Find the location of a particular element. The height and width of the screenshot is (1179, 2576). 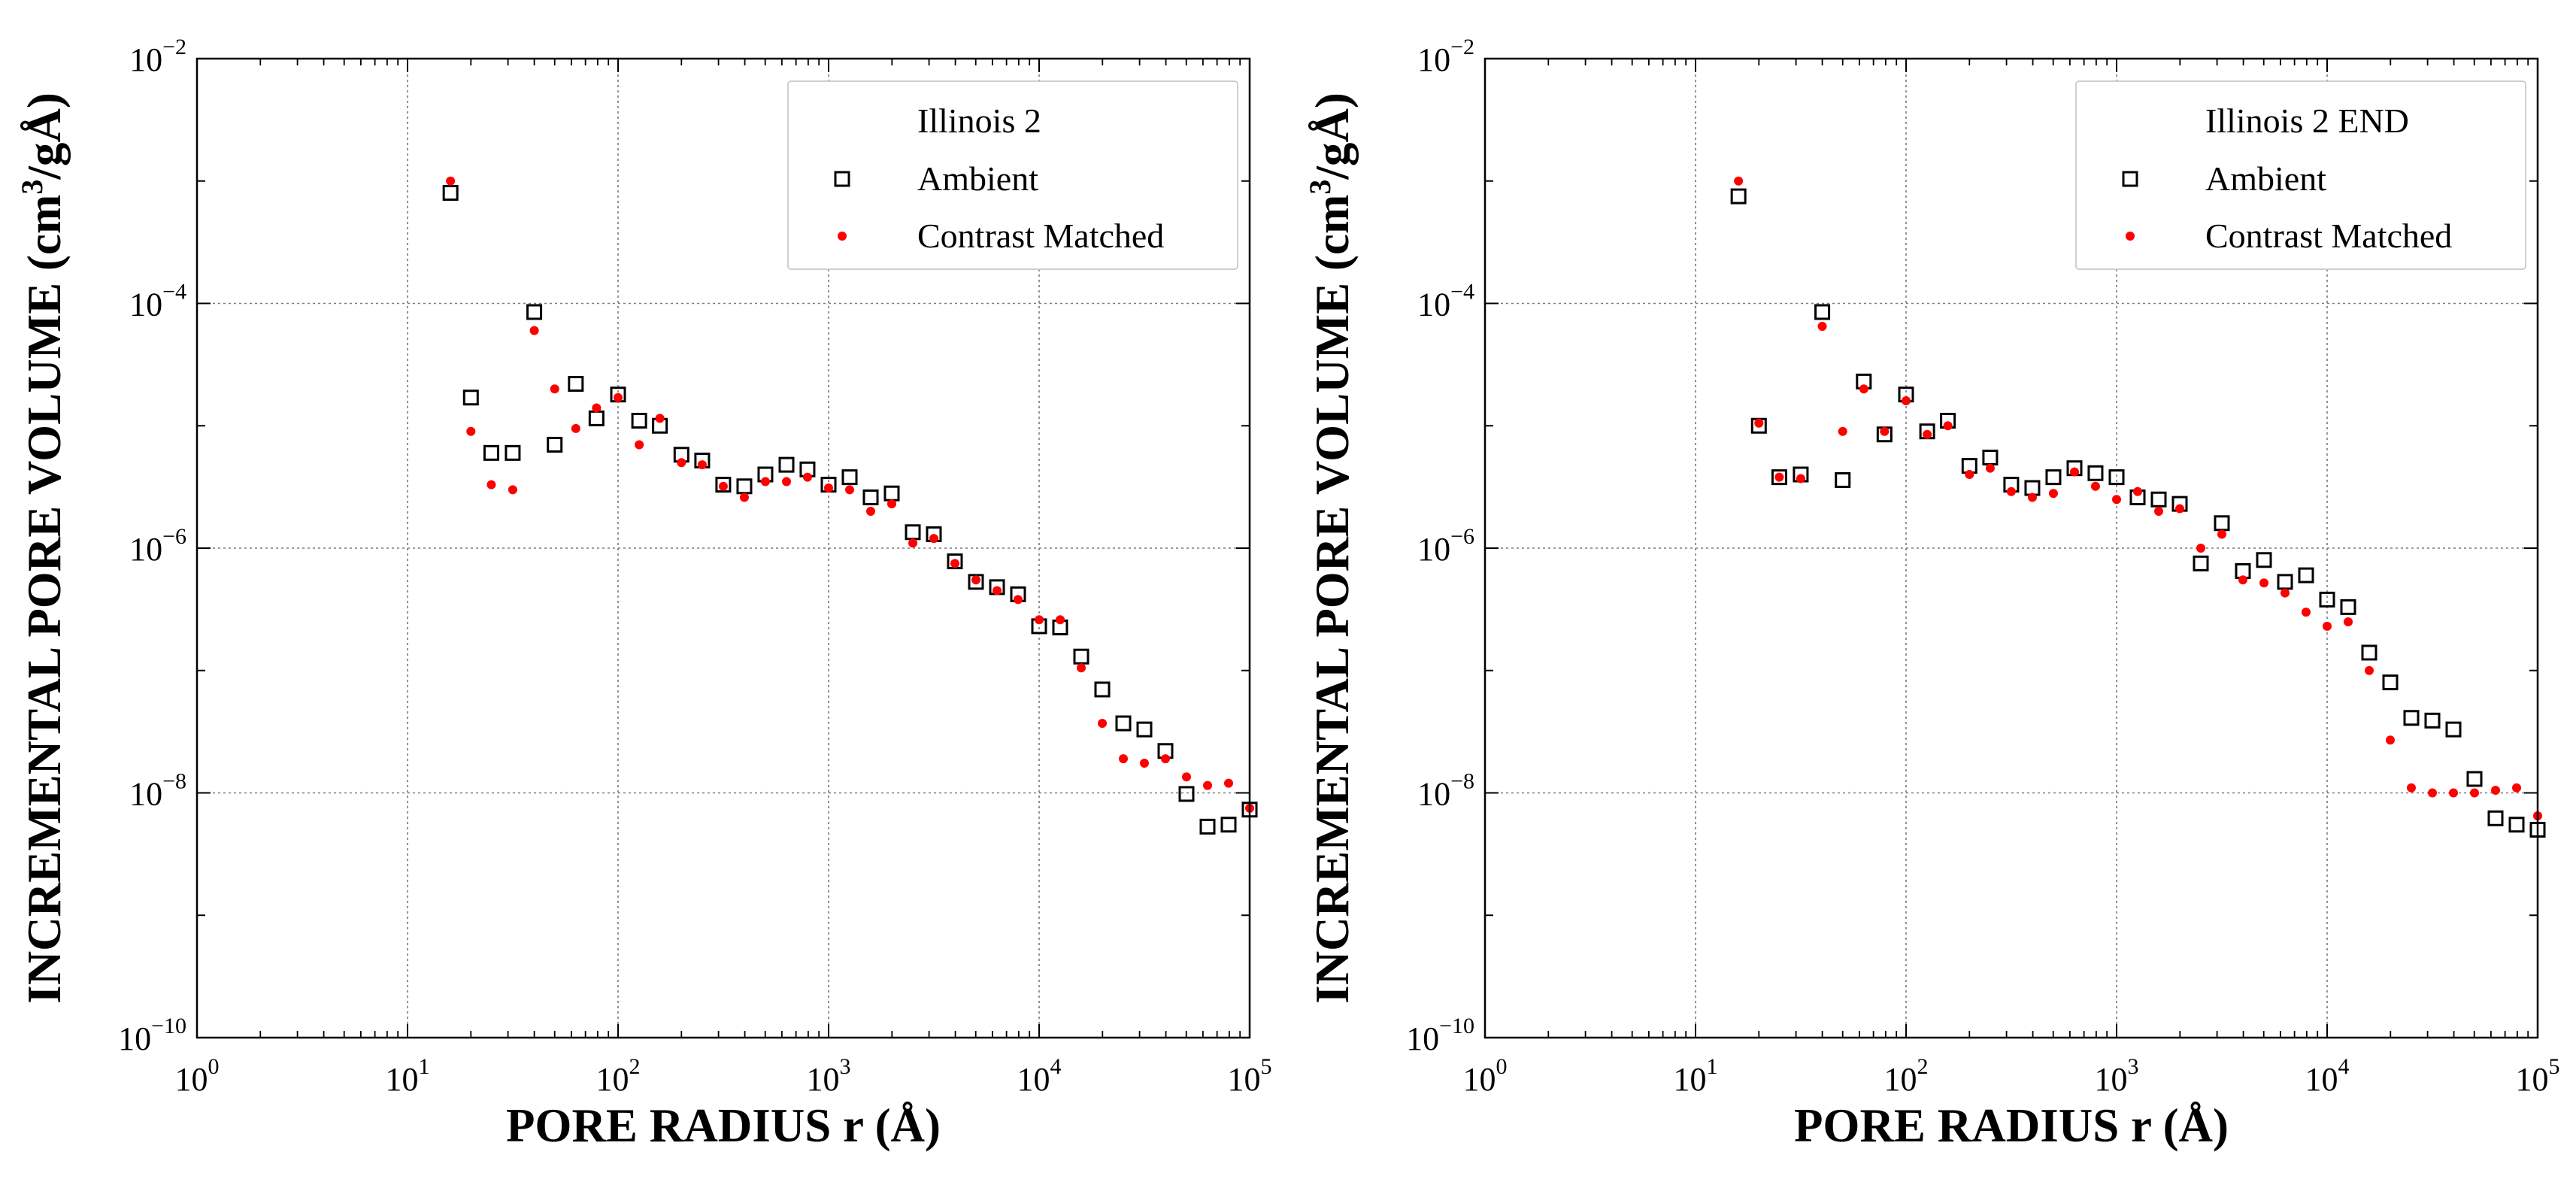

x-tick-label: 10¹ is located at coordinates (1696, 1076).